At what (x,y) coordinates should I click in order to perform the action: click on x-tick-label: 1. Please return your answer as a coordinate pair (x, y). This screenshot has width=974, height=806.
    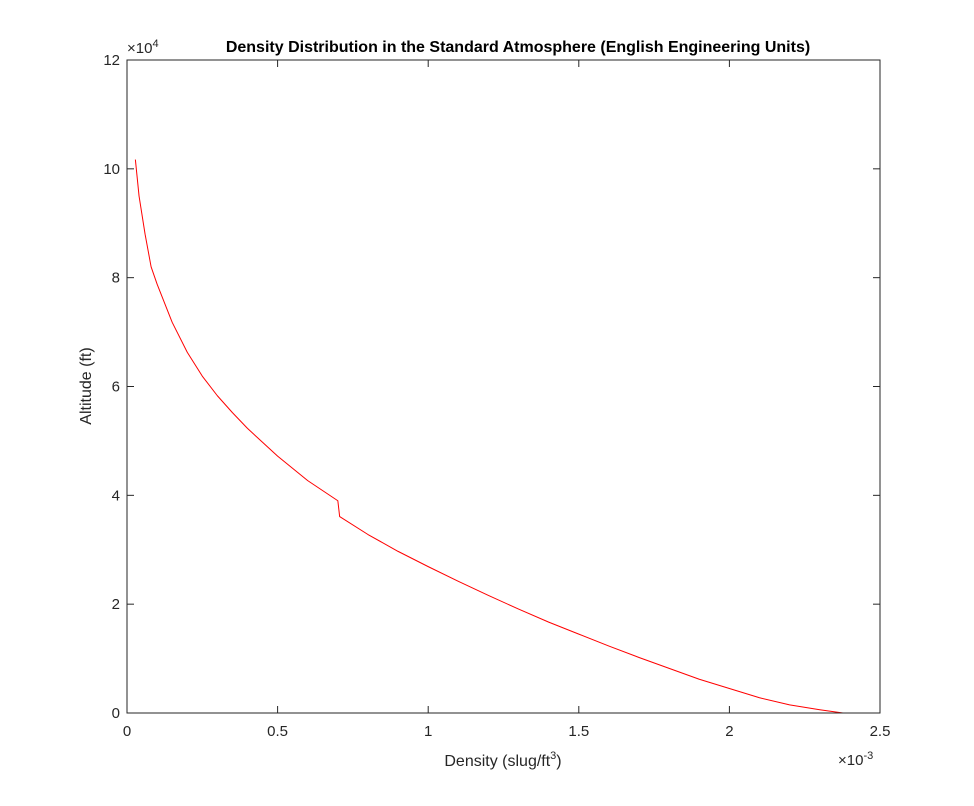
    Looking at the image, I should click on (428, 731).